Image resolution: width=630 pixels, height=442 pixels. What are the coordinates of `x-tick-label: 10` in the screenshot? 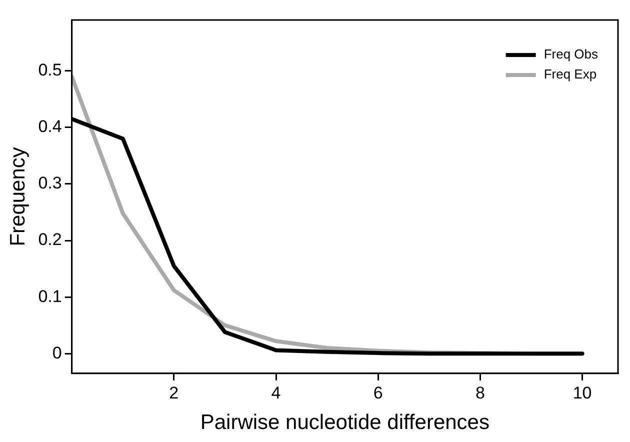 It's located at (582, 392).